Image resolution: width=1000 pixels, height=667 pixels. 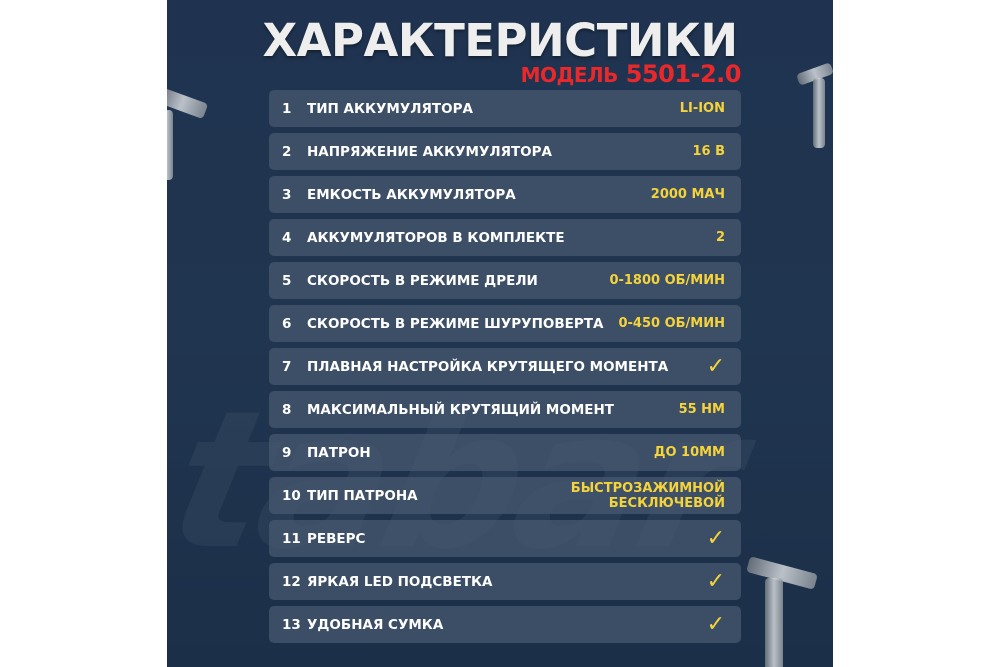 I want to click on screw-image-left-shank, so click(x=170, y=145).